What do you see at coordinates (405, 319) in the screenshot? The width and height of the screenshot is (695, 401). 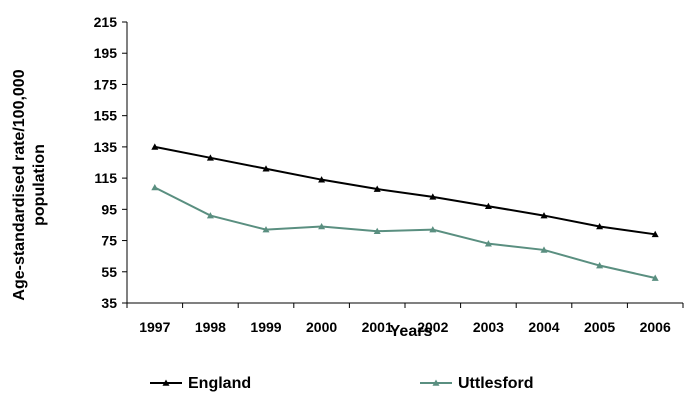 I see `x-axis-ticks: 1997 1998 1999 2000 2001 2002 2003 2004 2005 2006` at bounding box center [405, 319].